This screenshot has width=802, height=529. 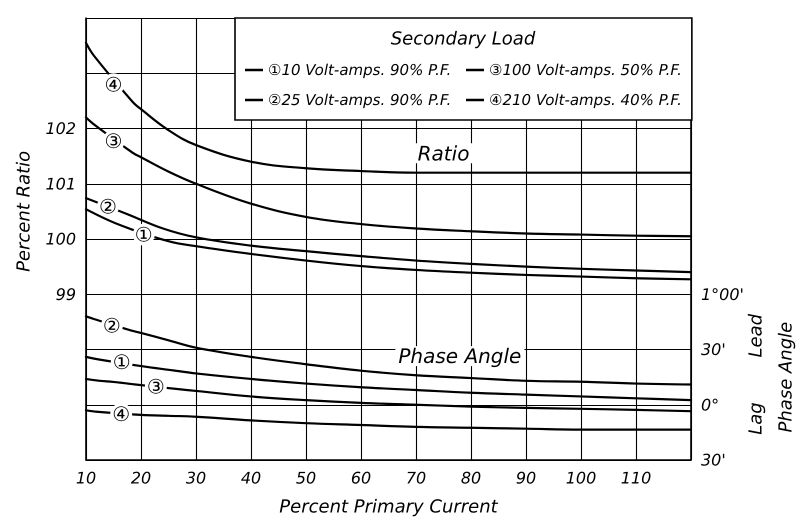 What do you see at coordinates (196, 478) in the screenshot?
I see `x-tick-label: 30` at bounding box center [196, 478].